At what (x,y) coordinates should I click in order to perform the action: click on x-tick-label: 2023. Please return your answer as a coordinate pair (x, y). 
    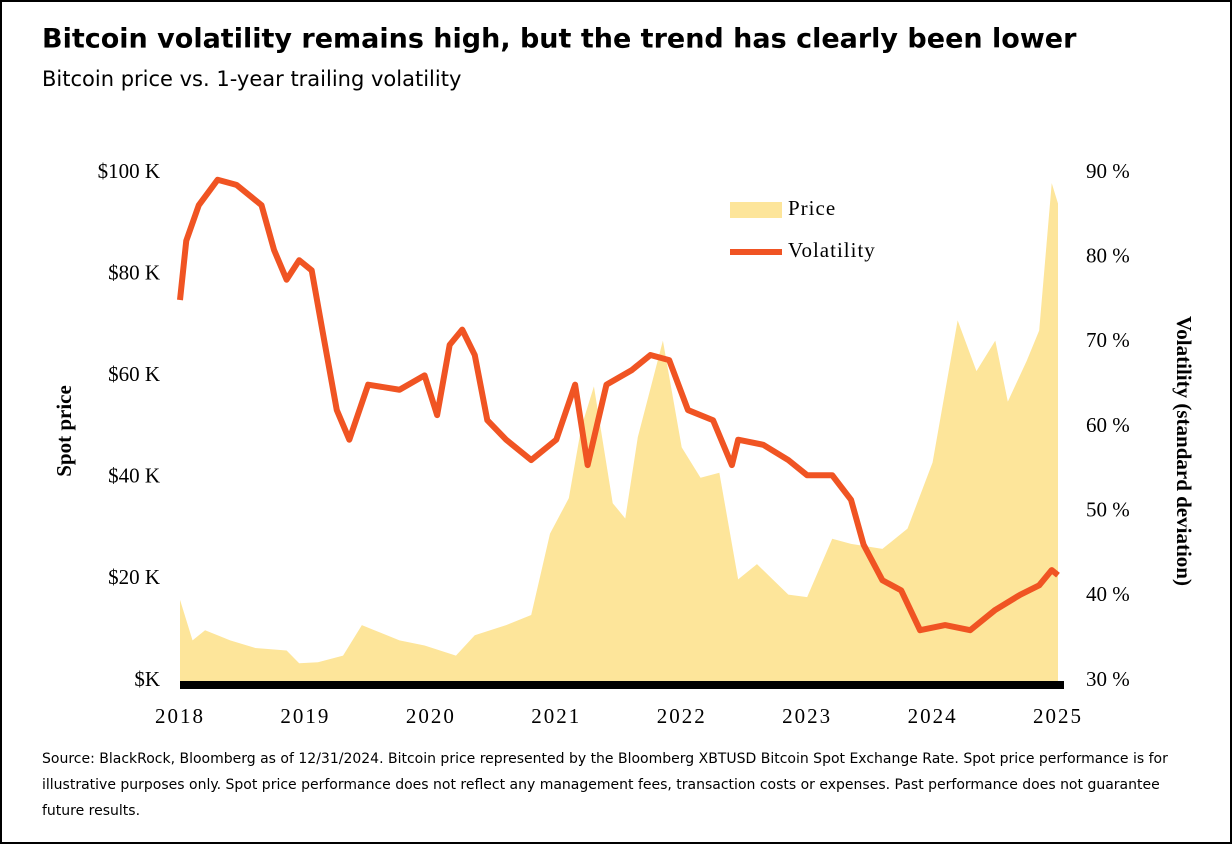
    Looking at the image, I should click on (807, 716).